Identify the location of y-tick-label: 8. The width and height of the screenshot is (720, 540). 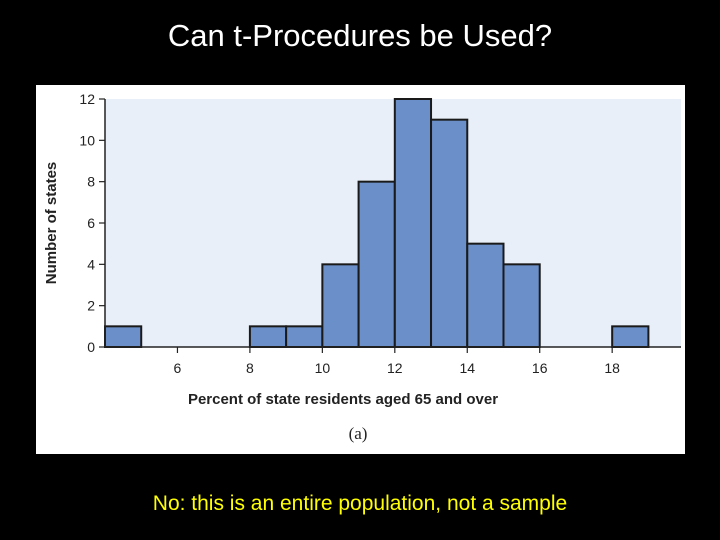
(91, 182).